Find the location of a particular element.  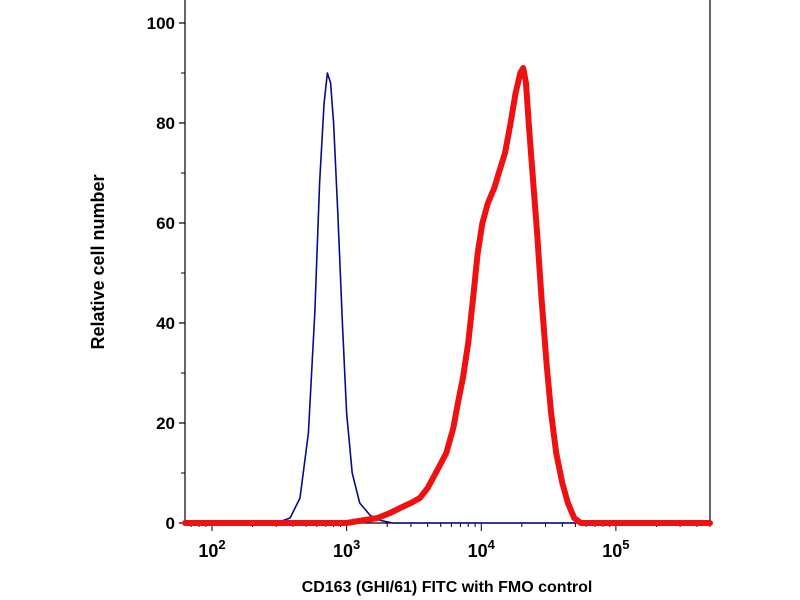

x-axis-ticks: 10² 10³ 10⁴ 10⁵ is located at coordinates (450, 542).